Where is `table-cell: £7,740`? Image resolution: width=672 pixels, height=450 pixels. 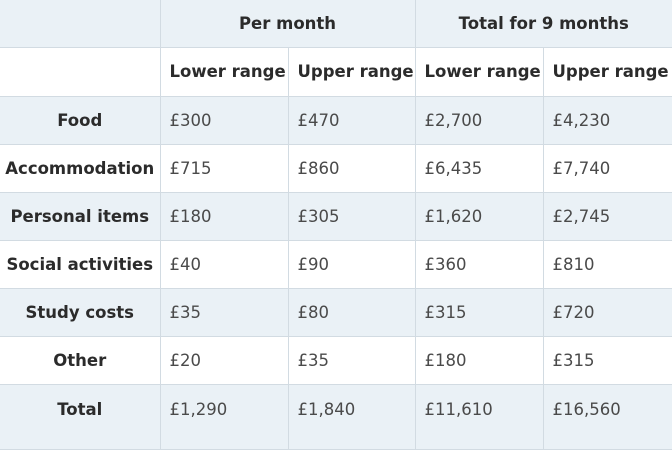 table-cell: £7,740 is located at coordinates (607, 168).